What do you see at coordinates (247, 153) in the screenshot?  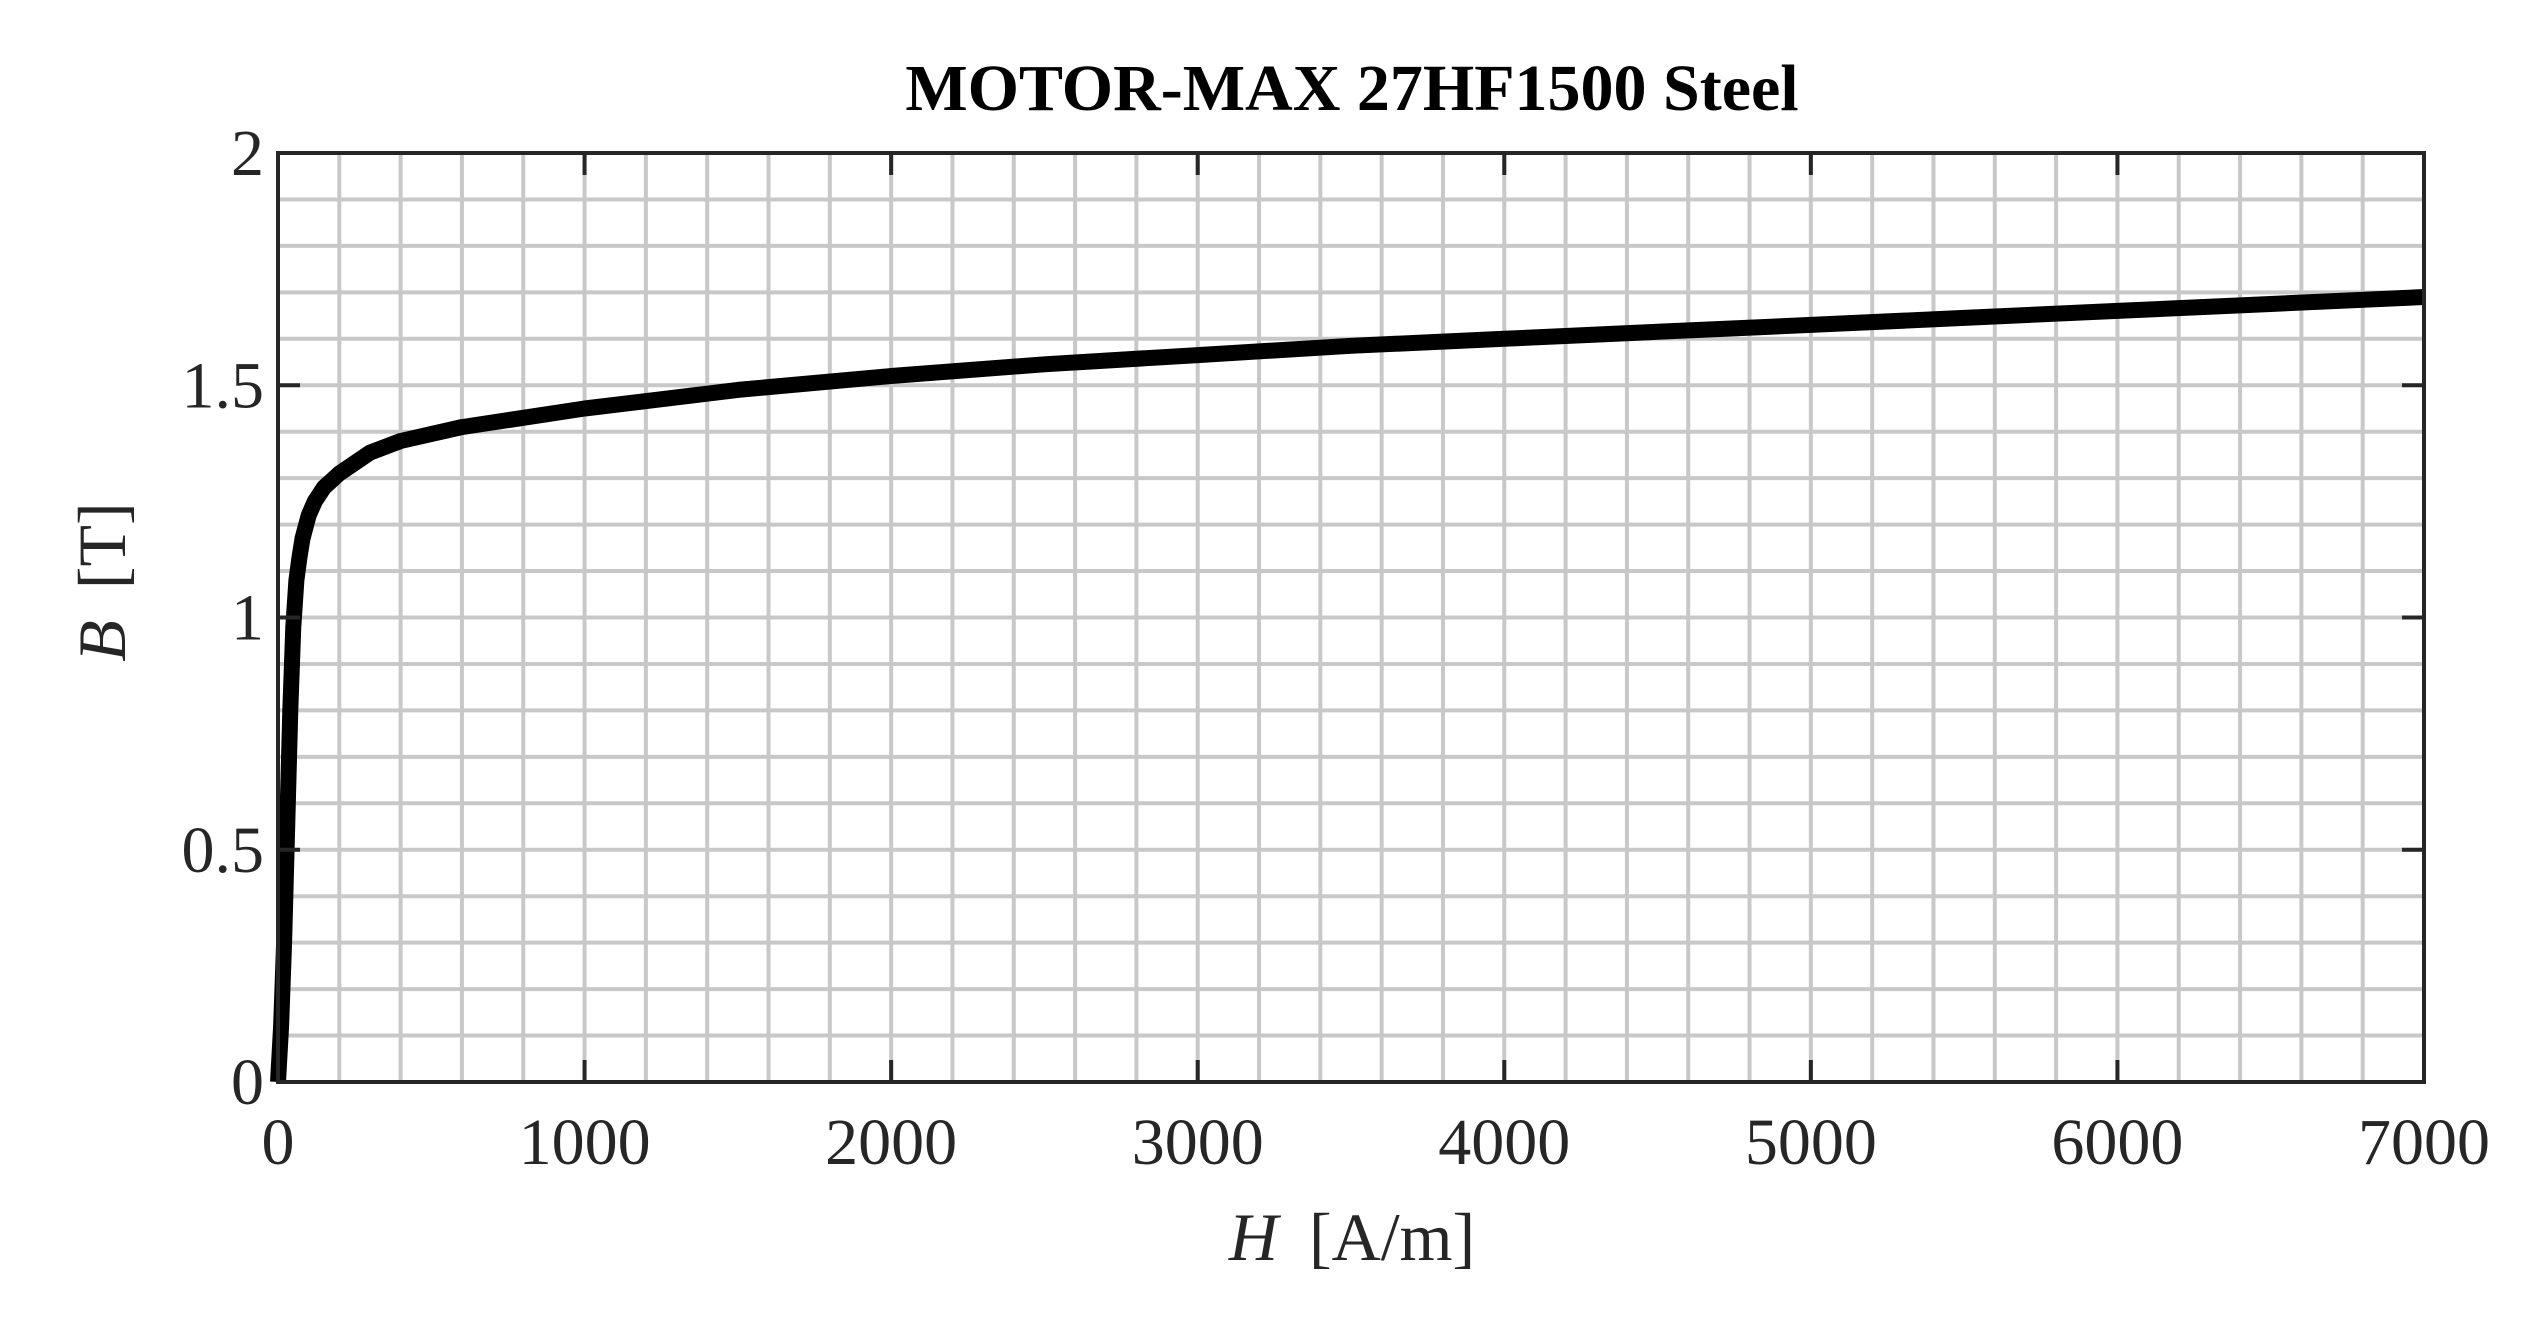 I see `y-tick-label: 2` at bounding box center [247, 153].